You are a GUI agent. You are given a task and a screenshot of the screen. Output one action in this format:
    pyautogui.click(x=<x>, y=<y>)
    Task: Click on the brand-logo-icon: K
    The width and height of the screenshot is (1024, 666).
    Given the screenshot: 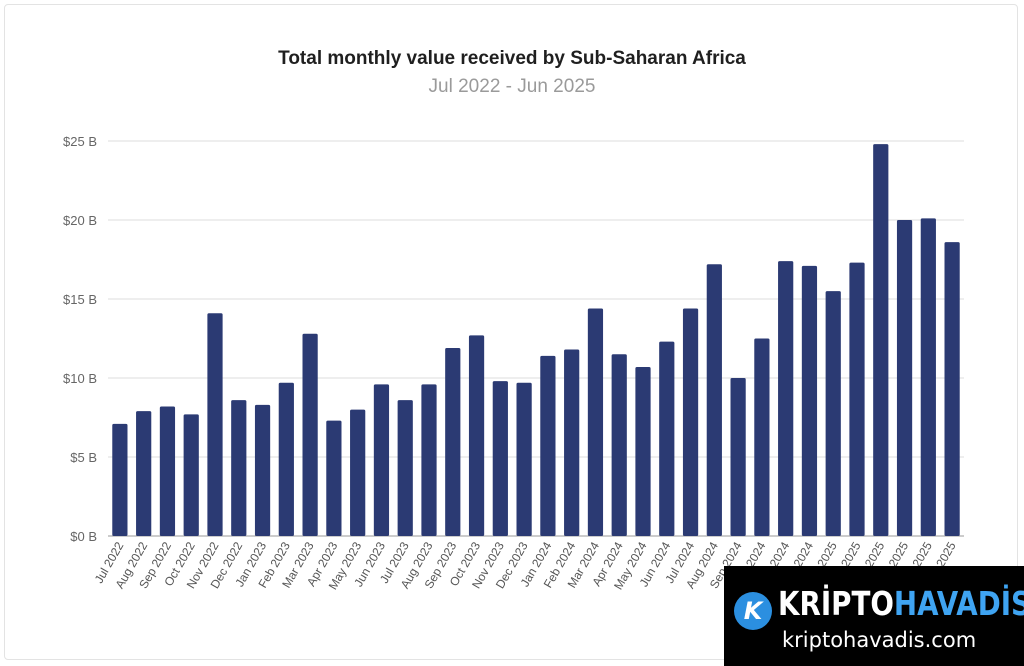 What is the action you would take?
    pyautogui.click(x=753, y=611)
    